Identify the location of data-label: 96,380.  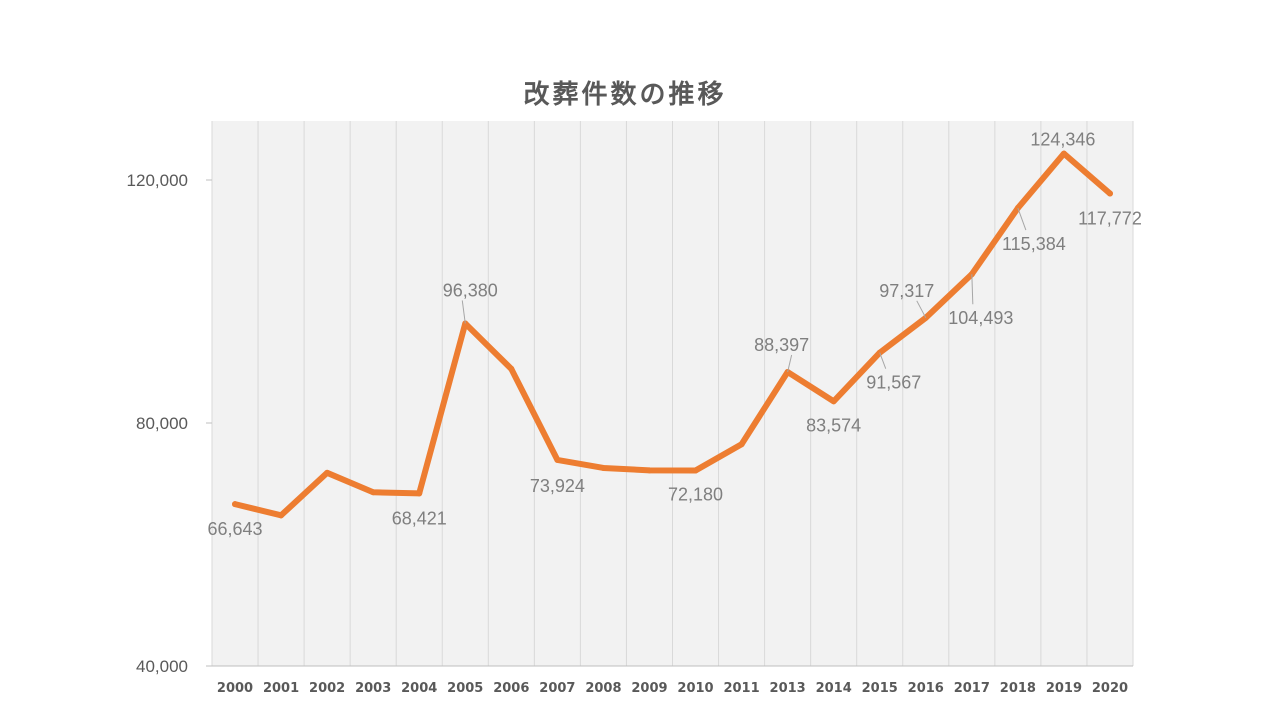
(470, 290).